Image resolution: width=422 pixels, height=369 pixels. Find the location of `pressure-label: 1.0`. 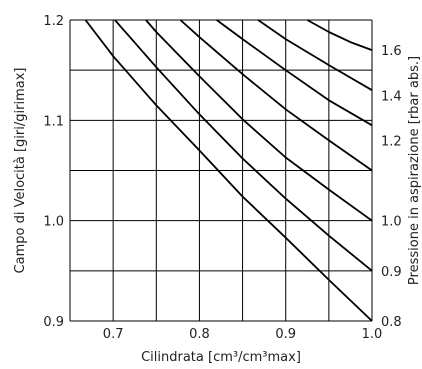

pressure-label: 1.0 is located at coordinates (391, 222).